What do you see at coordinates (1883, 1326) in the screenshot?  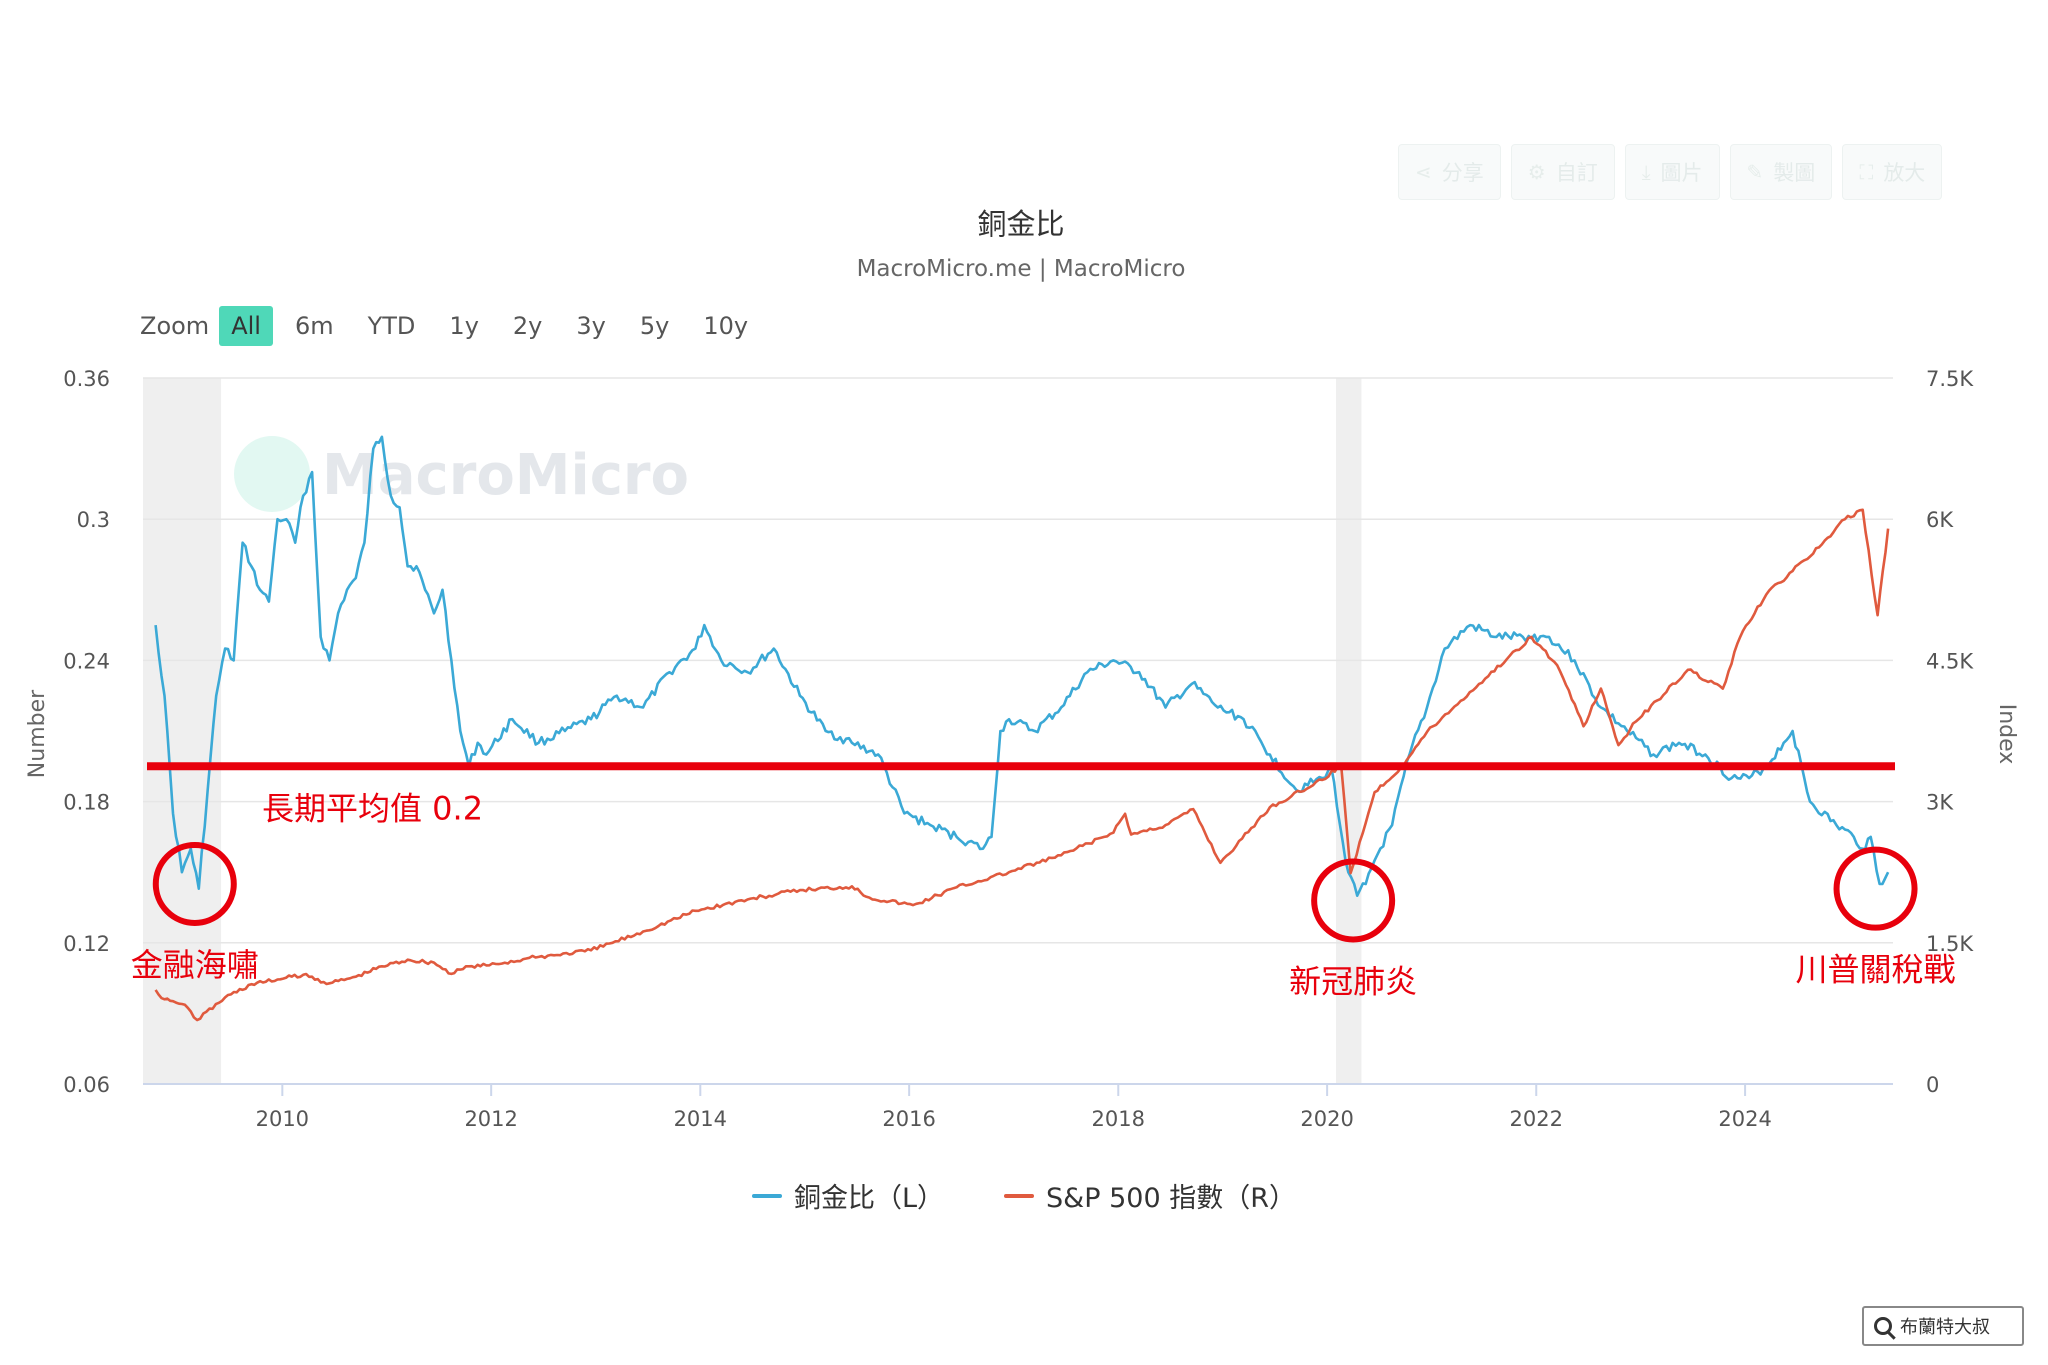 I see `search-icon` at bounding box center [1883, 1326].